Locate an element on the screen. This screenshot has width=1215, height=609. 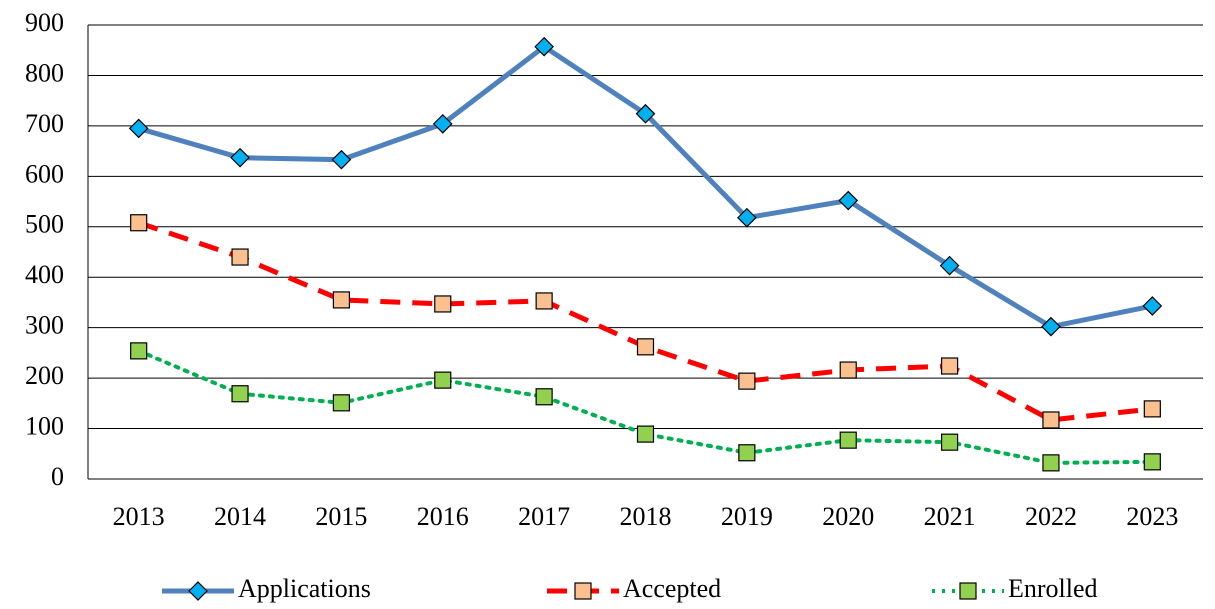
x-tick-label: 2017 is located at coordinates (544, 516).